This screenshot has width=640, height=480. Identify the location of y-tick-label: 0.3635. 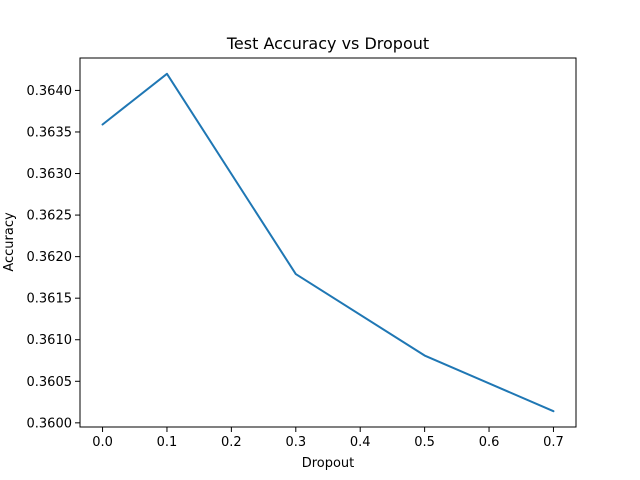
(50, 132).